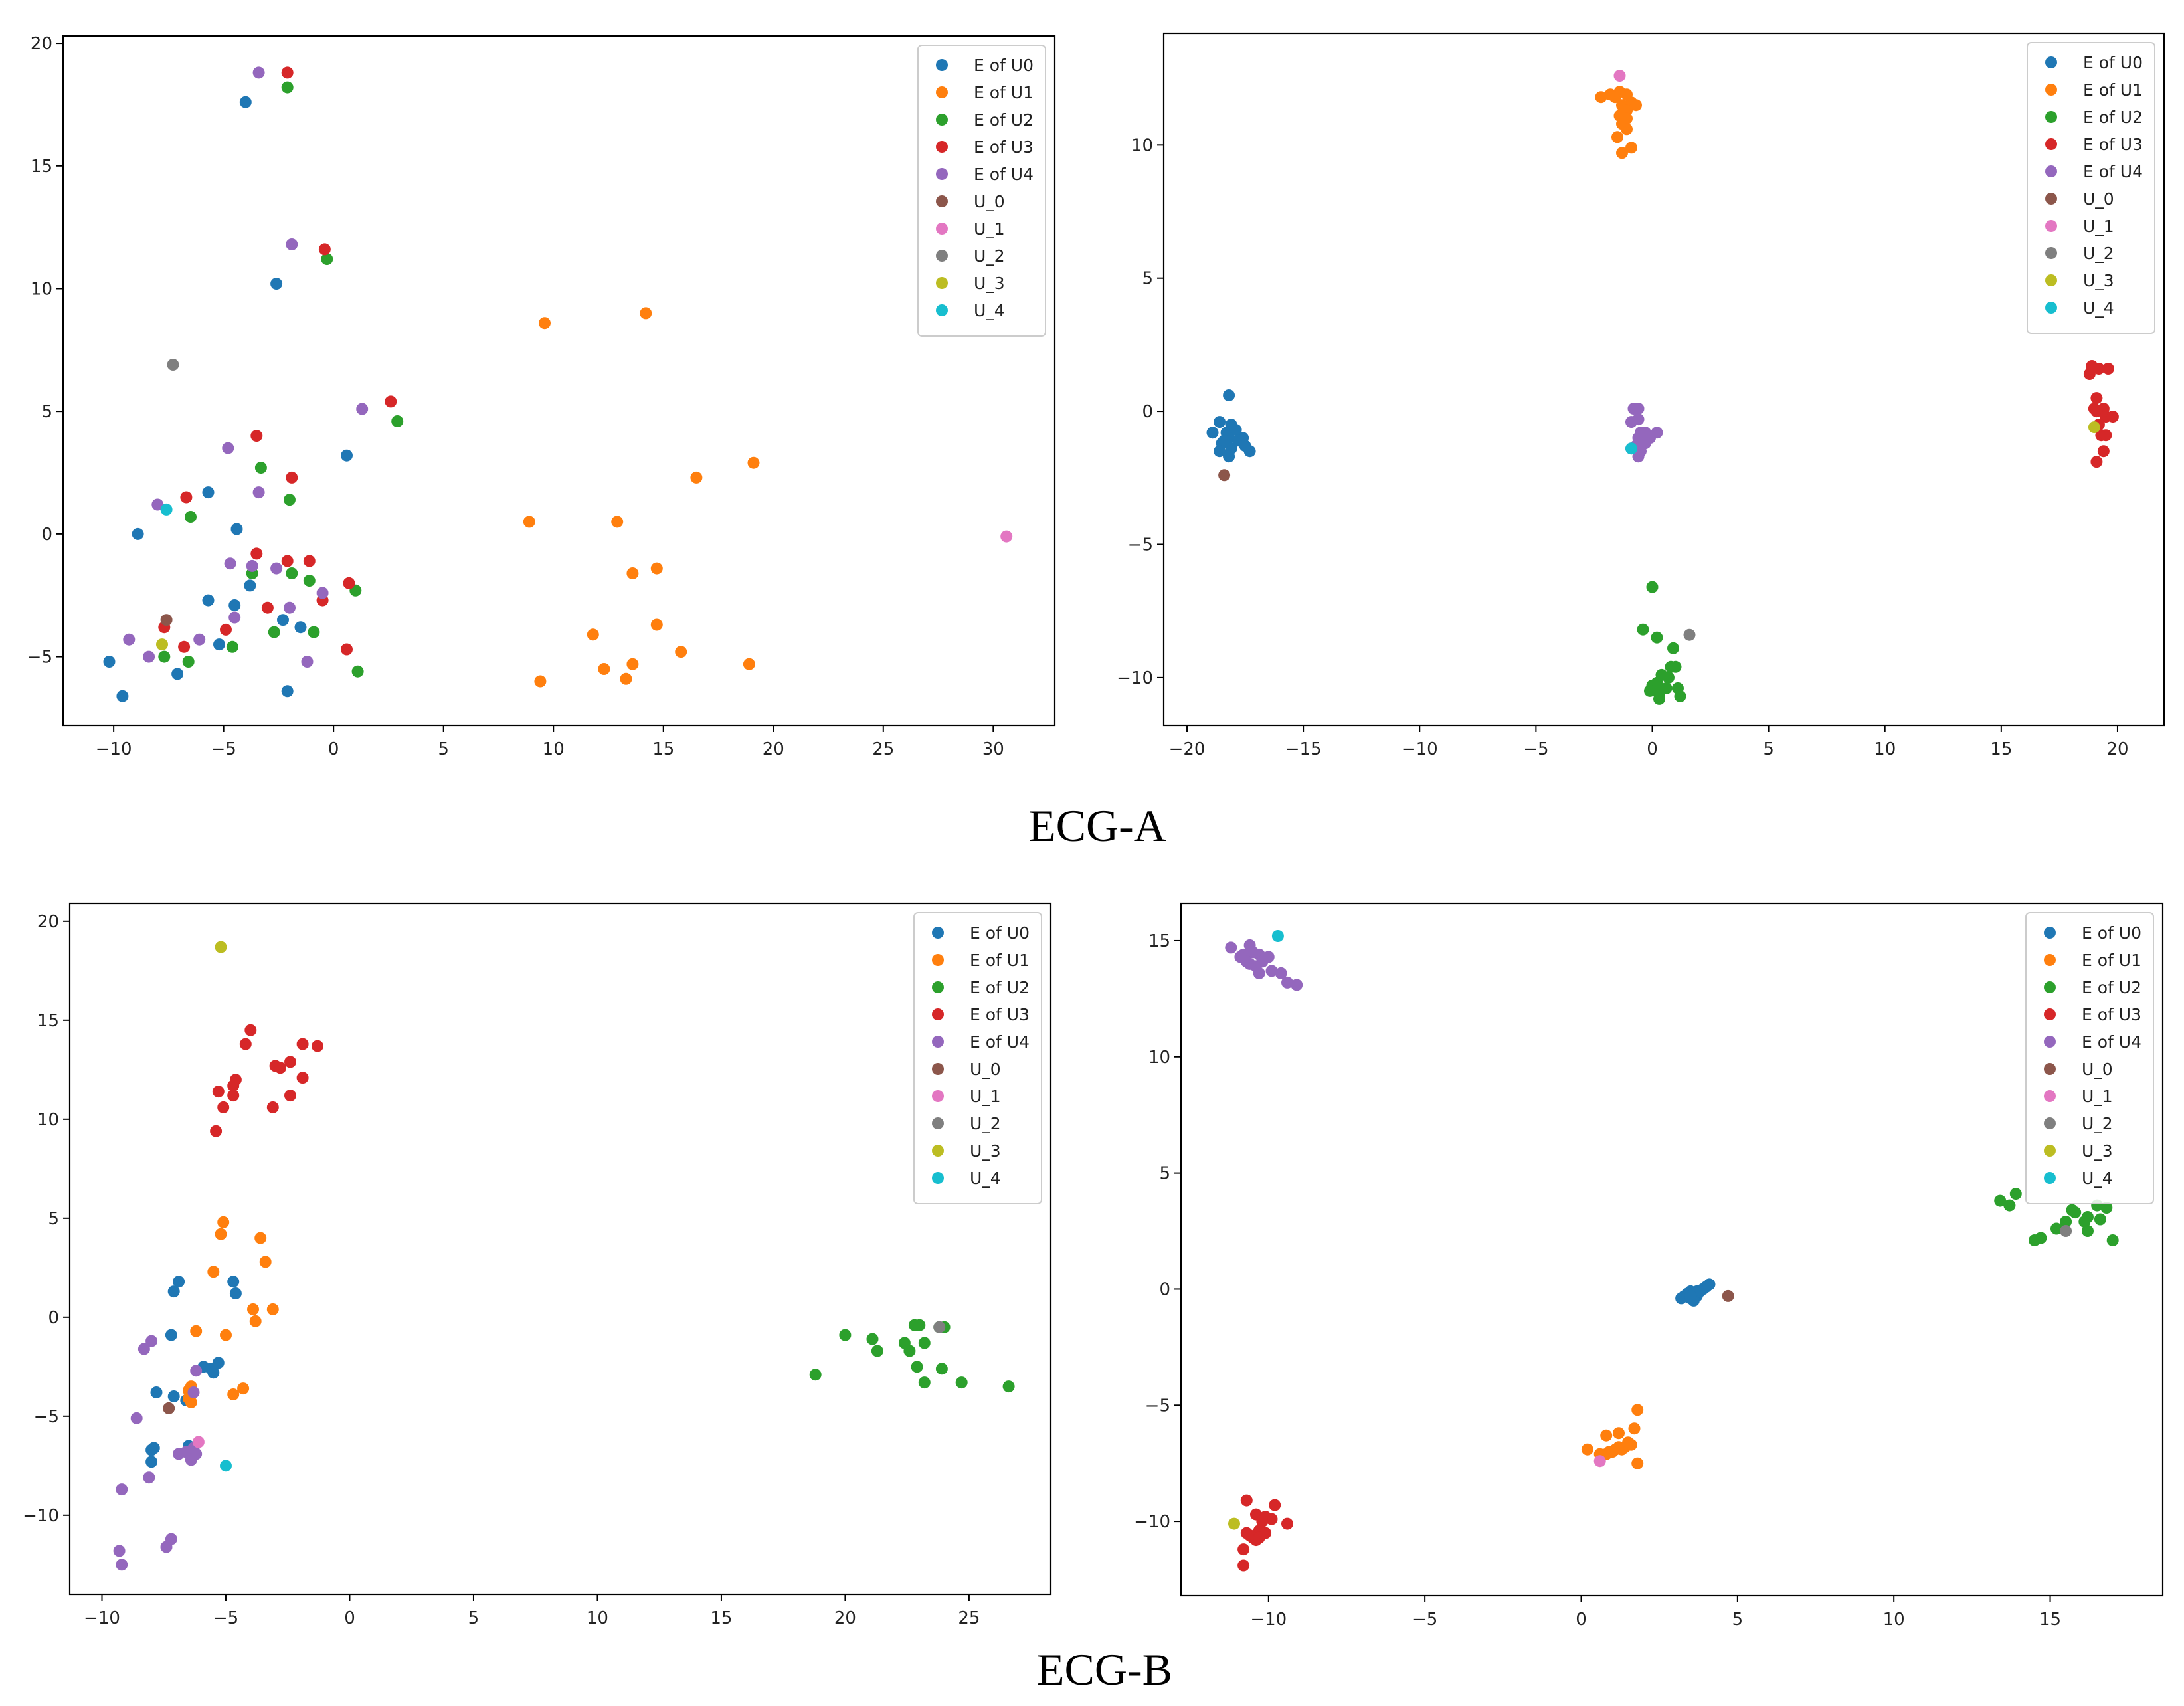 The height and width of the screenshot is (1706, 2184). I want to click on x-tick-label: −5, so click(225, 1618).